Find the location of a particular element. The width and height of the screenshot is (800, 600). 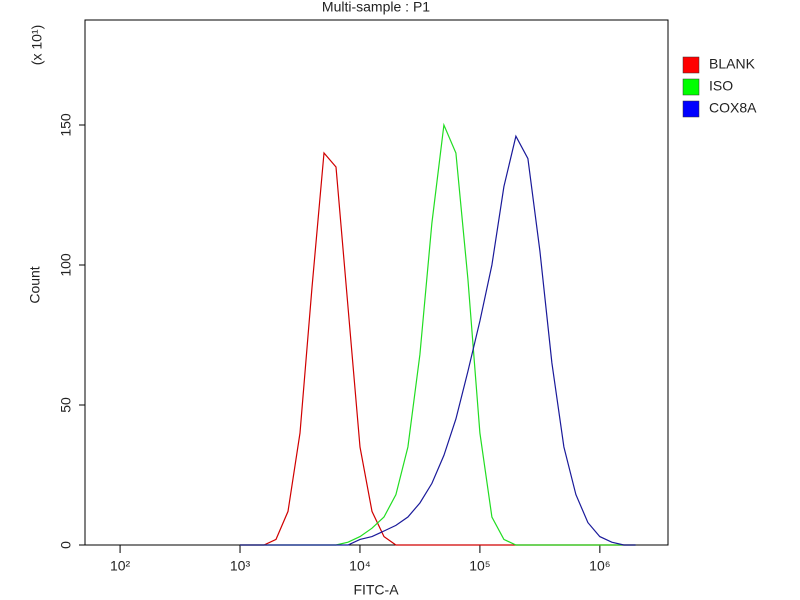

x-axis-label: FITC-A is located at coordinates (376, 590).